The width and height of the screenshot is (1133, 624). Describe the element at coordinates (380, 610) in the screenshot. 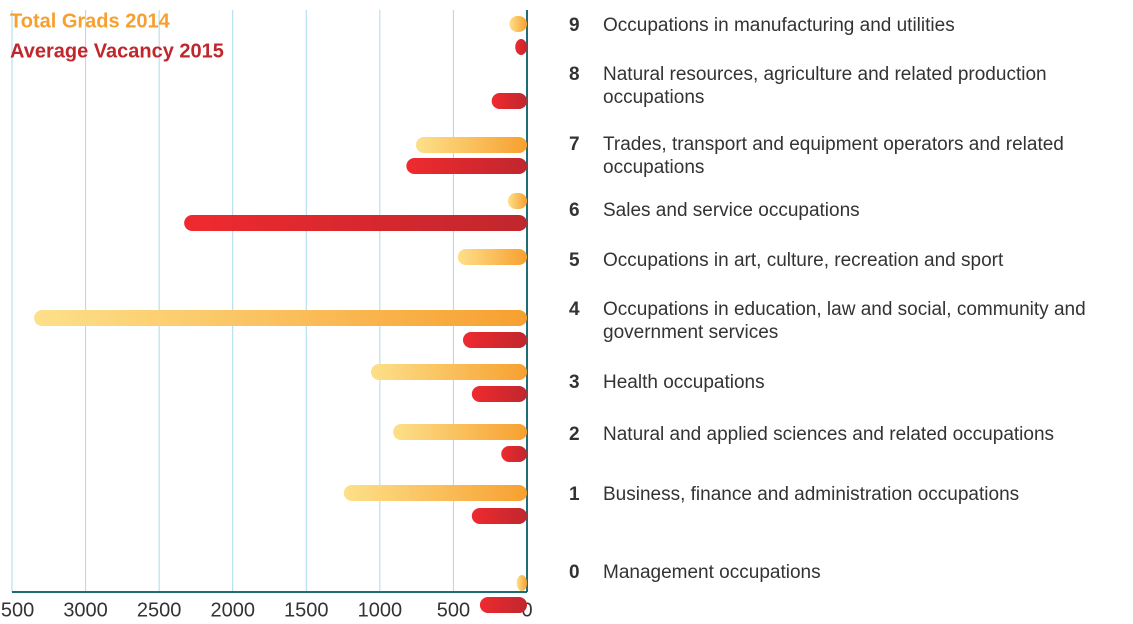

I see `x-tick-label: 1000` at that location.